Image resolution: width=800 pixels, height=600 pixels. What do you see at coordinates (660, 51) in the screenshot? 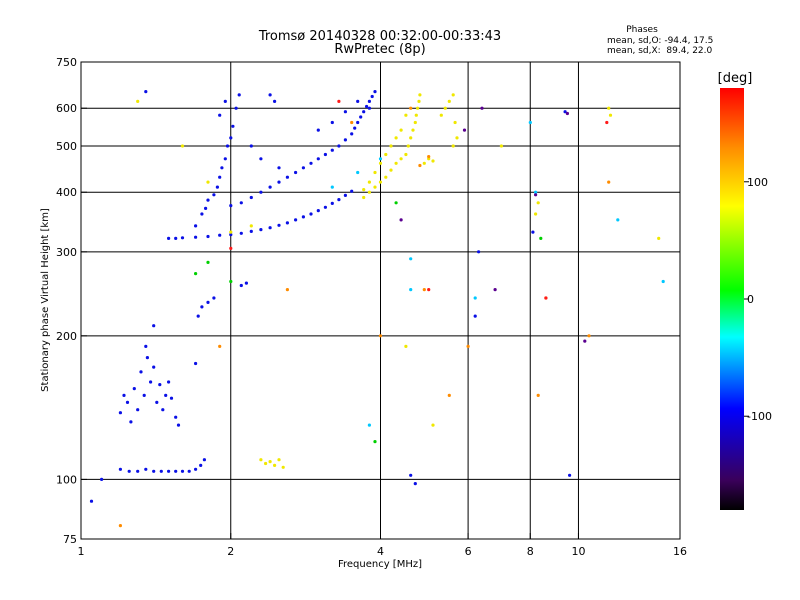
I see `stats-x-mode: mean, sd,X: 89.4, 22.0` at bounding box center [660, 51].